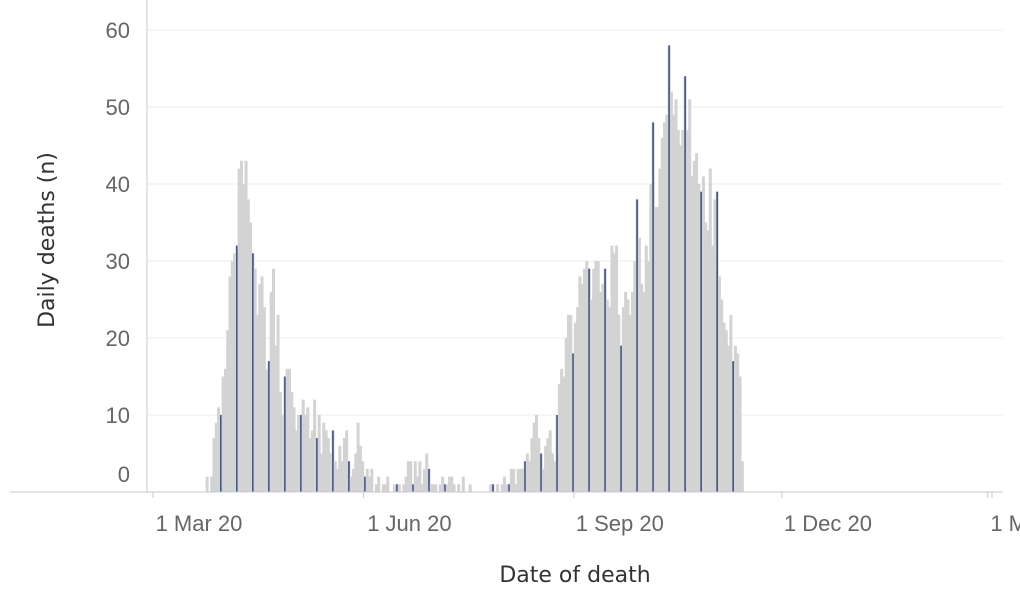 The width and height of the screenshot is (1020, 612). Describe the element at coordinates (1005, 523) in the screenshot. I see `x-tick-label: 1 Mar 21` at that location.